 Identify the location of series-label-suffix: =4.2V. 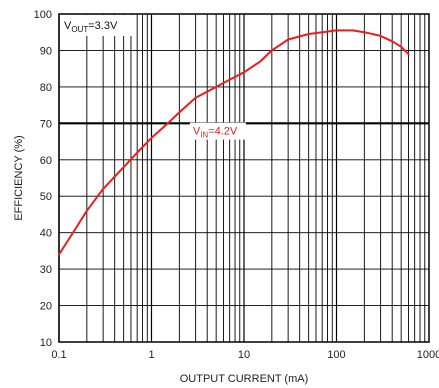
(223, 132).